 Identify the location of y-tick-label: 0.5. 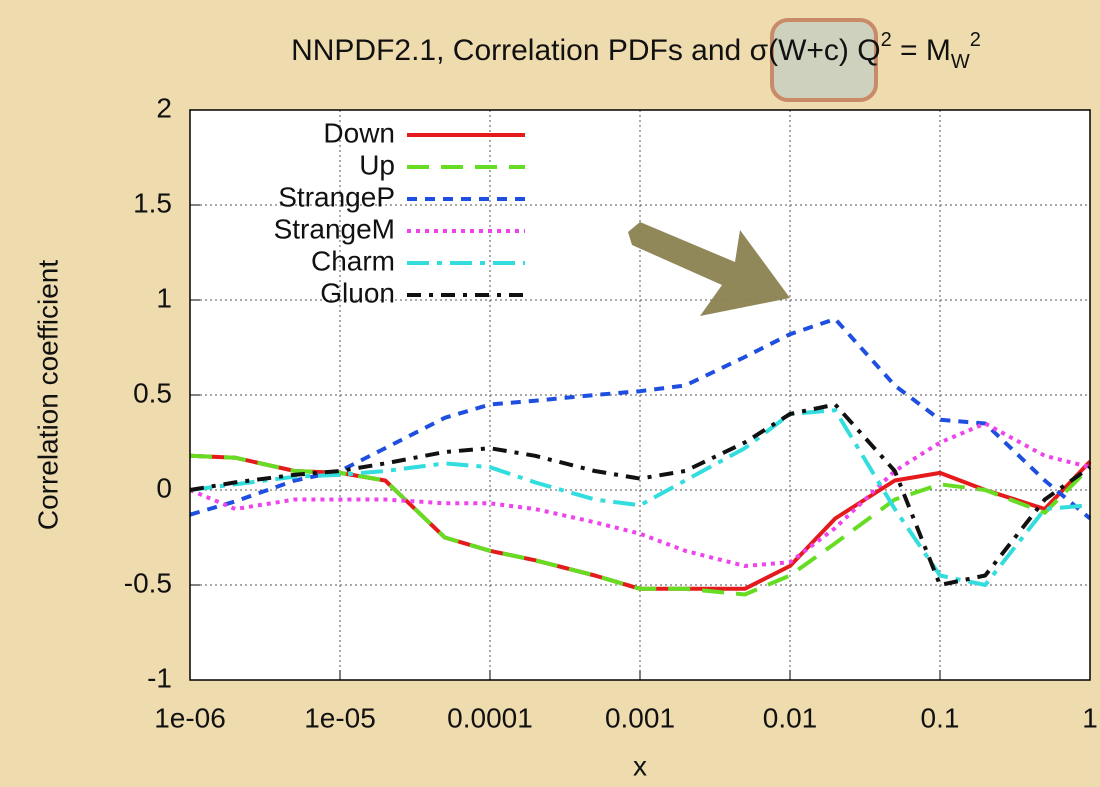
(152, 392).